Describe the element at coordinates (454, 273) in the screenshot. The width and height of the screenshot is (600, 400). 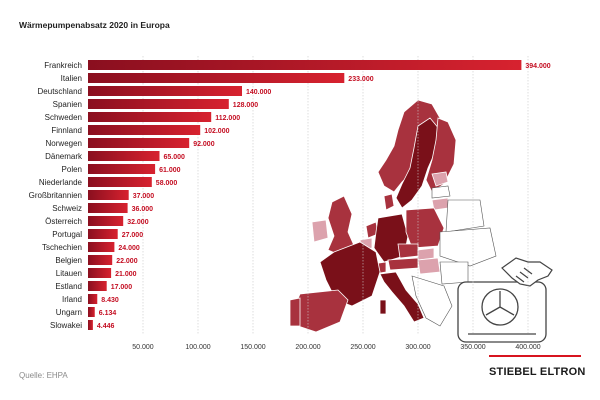
I see `map-romania` at that location.